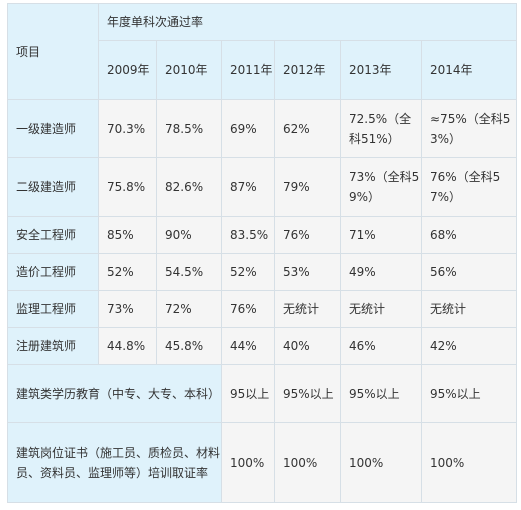 This screenshot has height=510, width=521. Describe the element at coordinates (307, 22) in the screenshot. I see `group-header-cell: 年度单科次通过率` at that location.